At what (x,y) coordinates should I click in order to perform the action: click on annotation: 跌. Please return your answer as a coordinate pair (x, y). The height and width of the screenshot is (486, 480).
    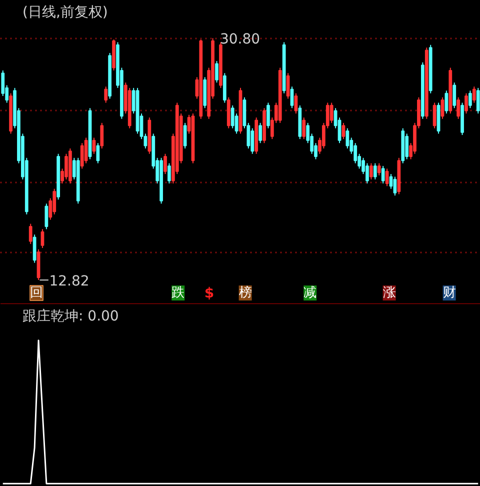
    Looking at the image, I should click on (178, 293).